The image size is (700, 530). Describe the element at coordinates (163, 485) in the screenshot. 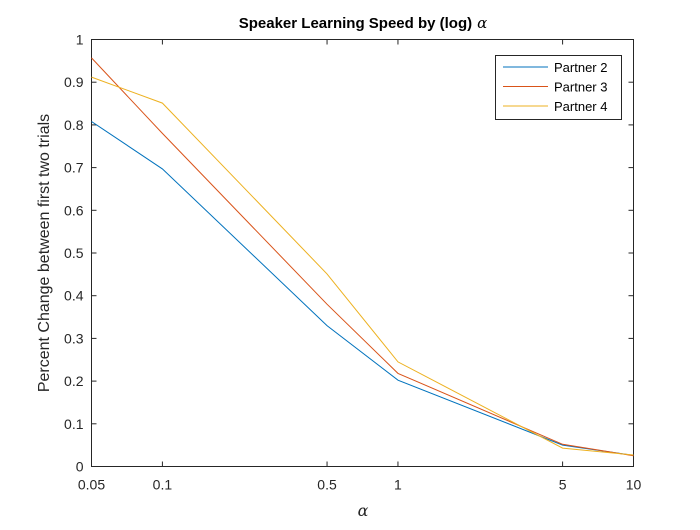

I see `x-tick-label: 0.1` at that location.